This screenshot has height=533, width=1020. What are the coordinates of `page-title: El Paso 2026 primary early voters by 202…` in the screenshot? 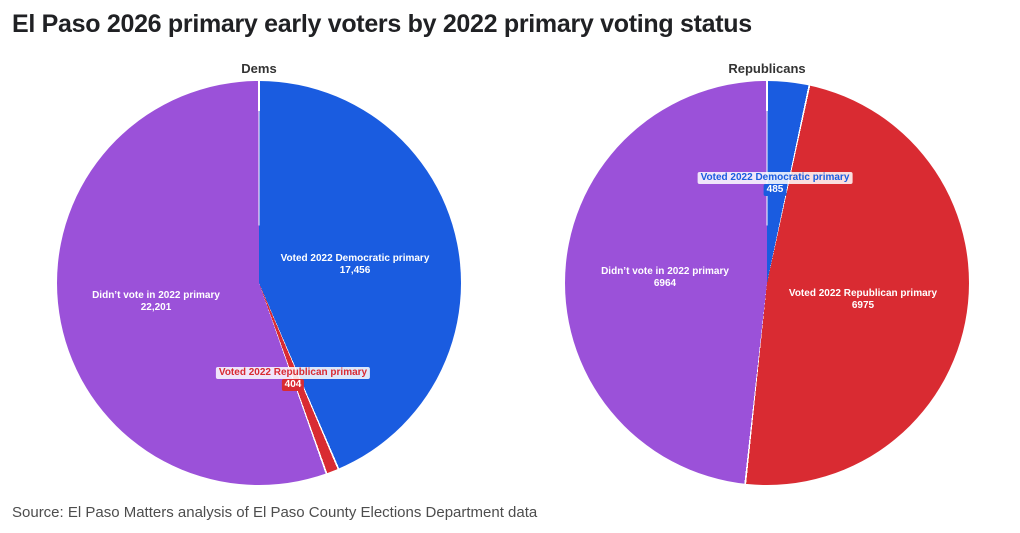 It's located at (382, 24).